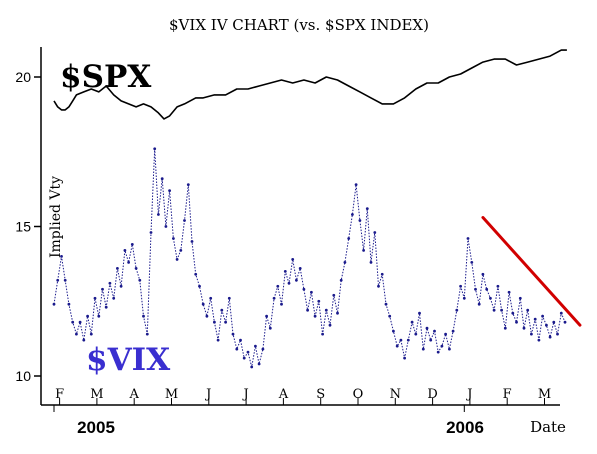 This screenshot has width=597, height=454. I want to click on x-axis-label: Date, so click(548, 427).